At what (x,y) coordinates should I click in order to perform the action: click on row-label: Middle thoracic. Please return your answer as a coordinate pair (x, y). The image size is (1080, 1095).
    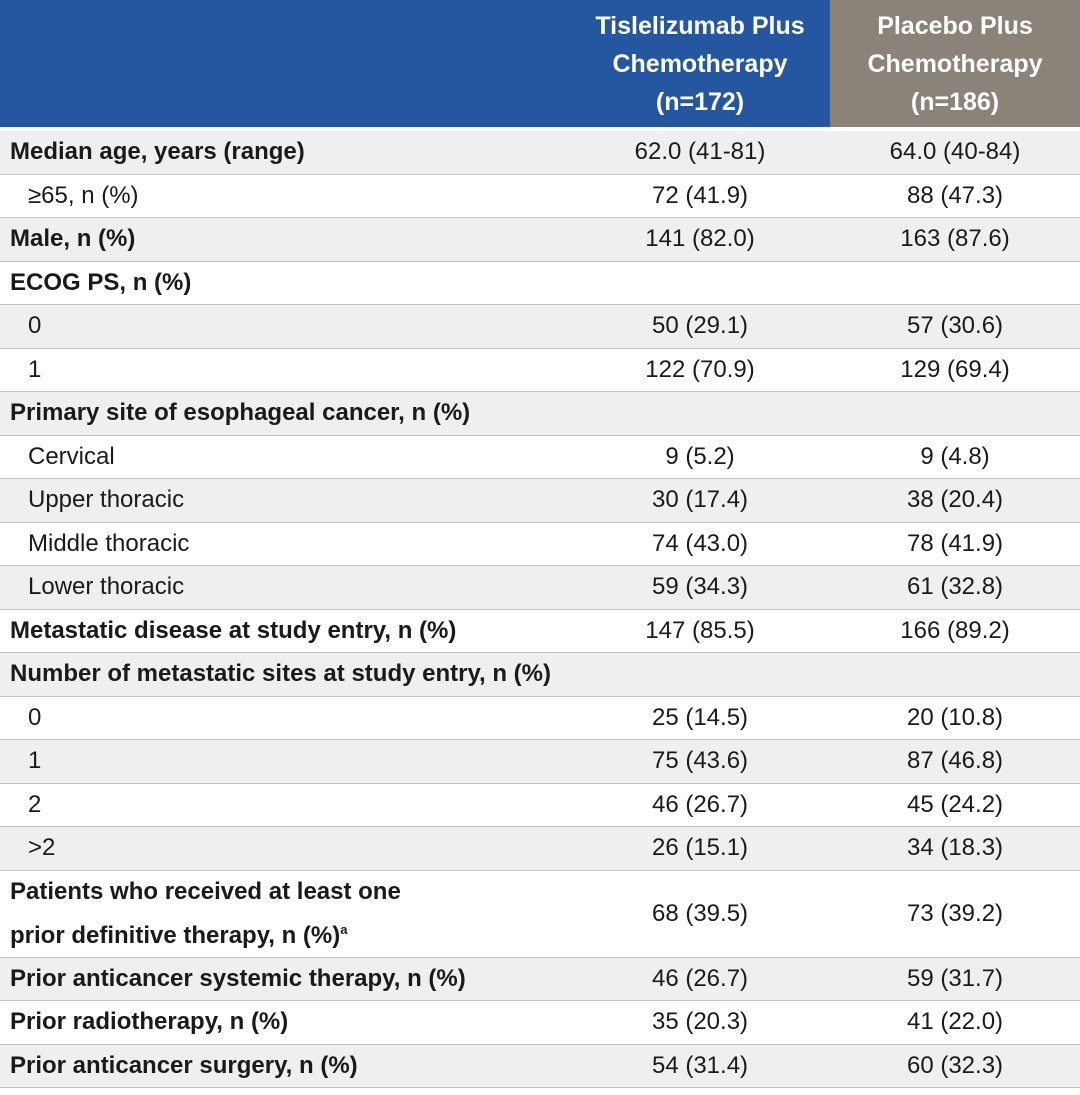
    Looking at the image, I should click on (285, 544).